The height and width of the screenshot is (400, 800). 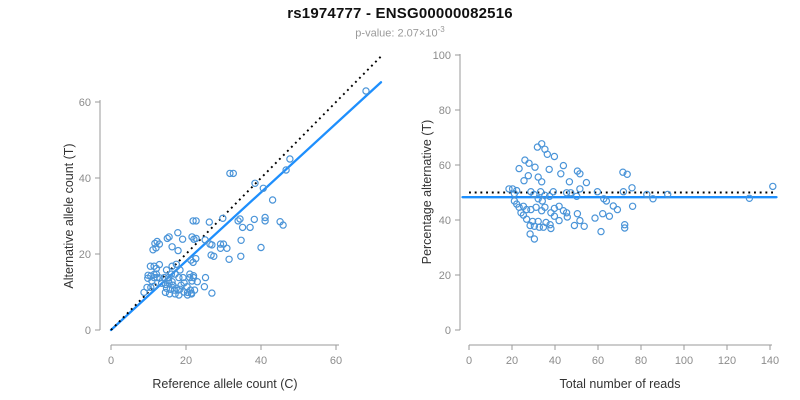 I want to click on plot-subtitle: p-value: 2.07×10-3, so click(x=400, y=32).